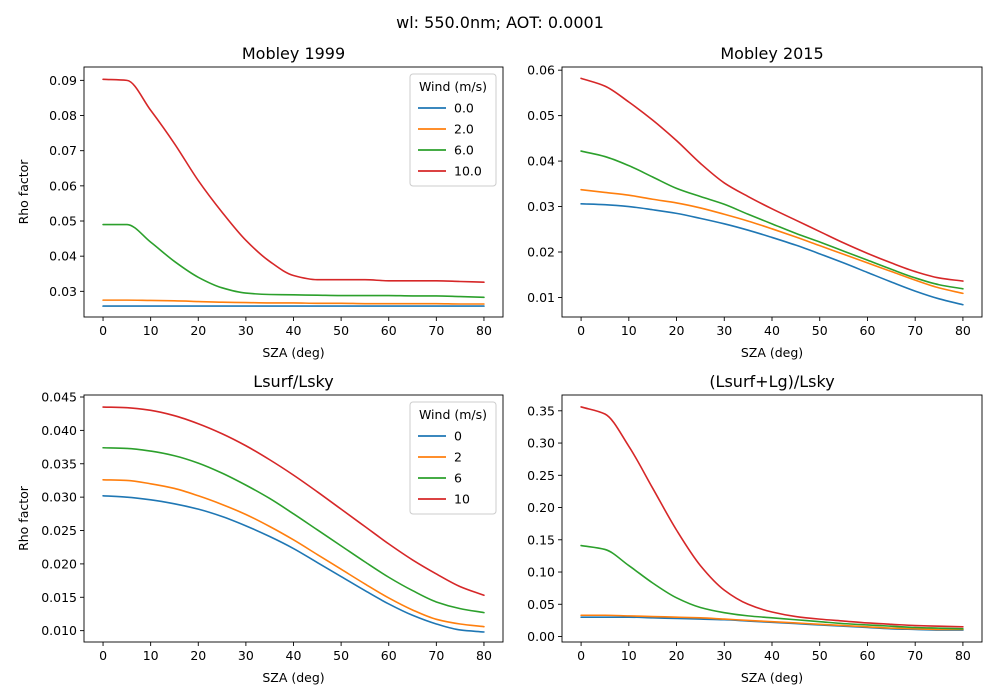 The width and height of the screenshot is (1000, 700). What do you see at coordinates (464, 129) in the screenshot?
I see `legend-label: 2.0` at bounding box center [464, 129].